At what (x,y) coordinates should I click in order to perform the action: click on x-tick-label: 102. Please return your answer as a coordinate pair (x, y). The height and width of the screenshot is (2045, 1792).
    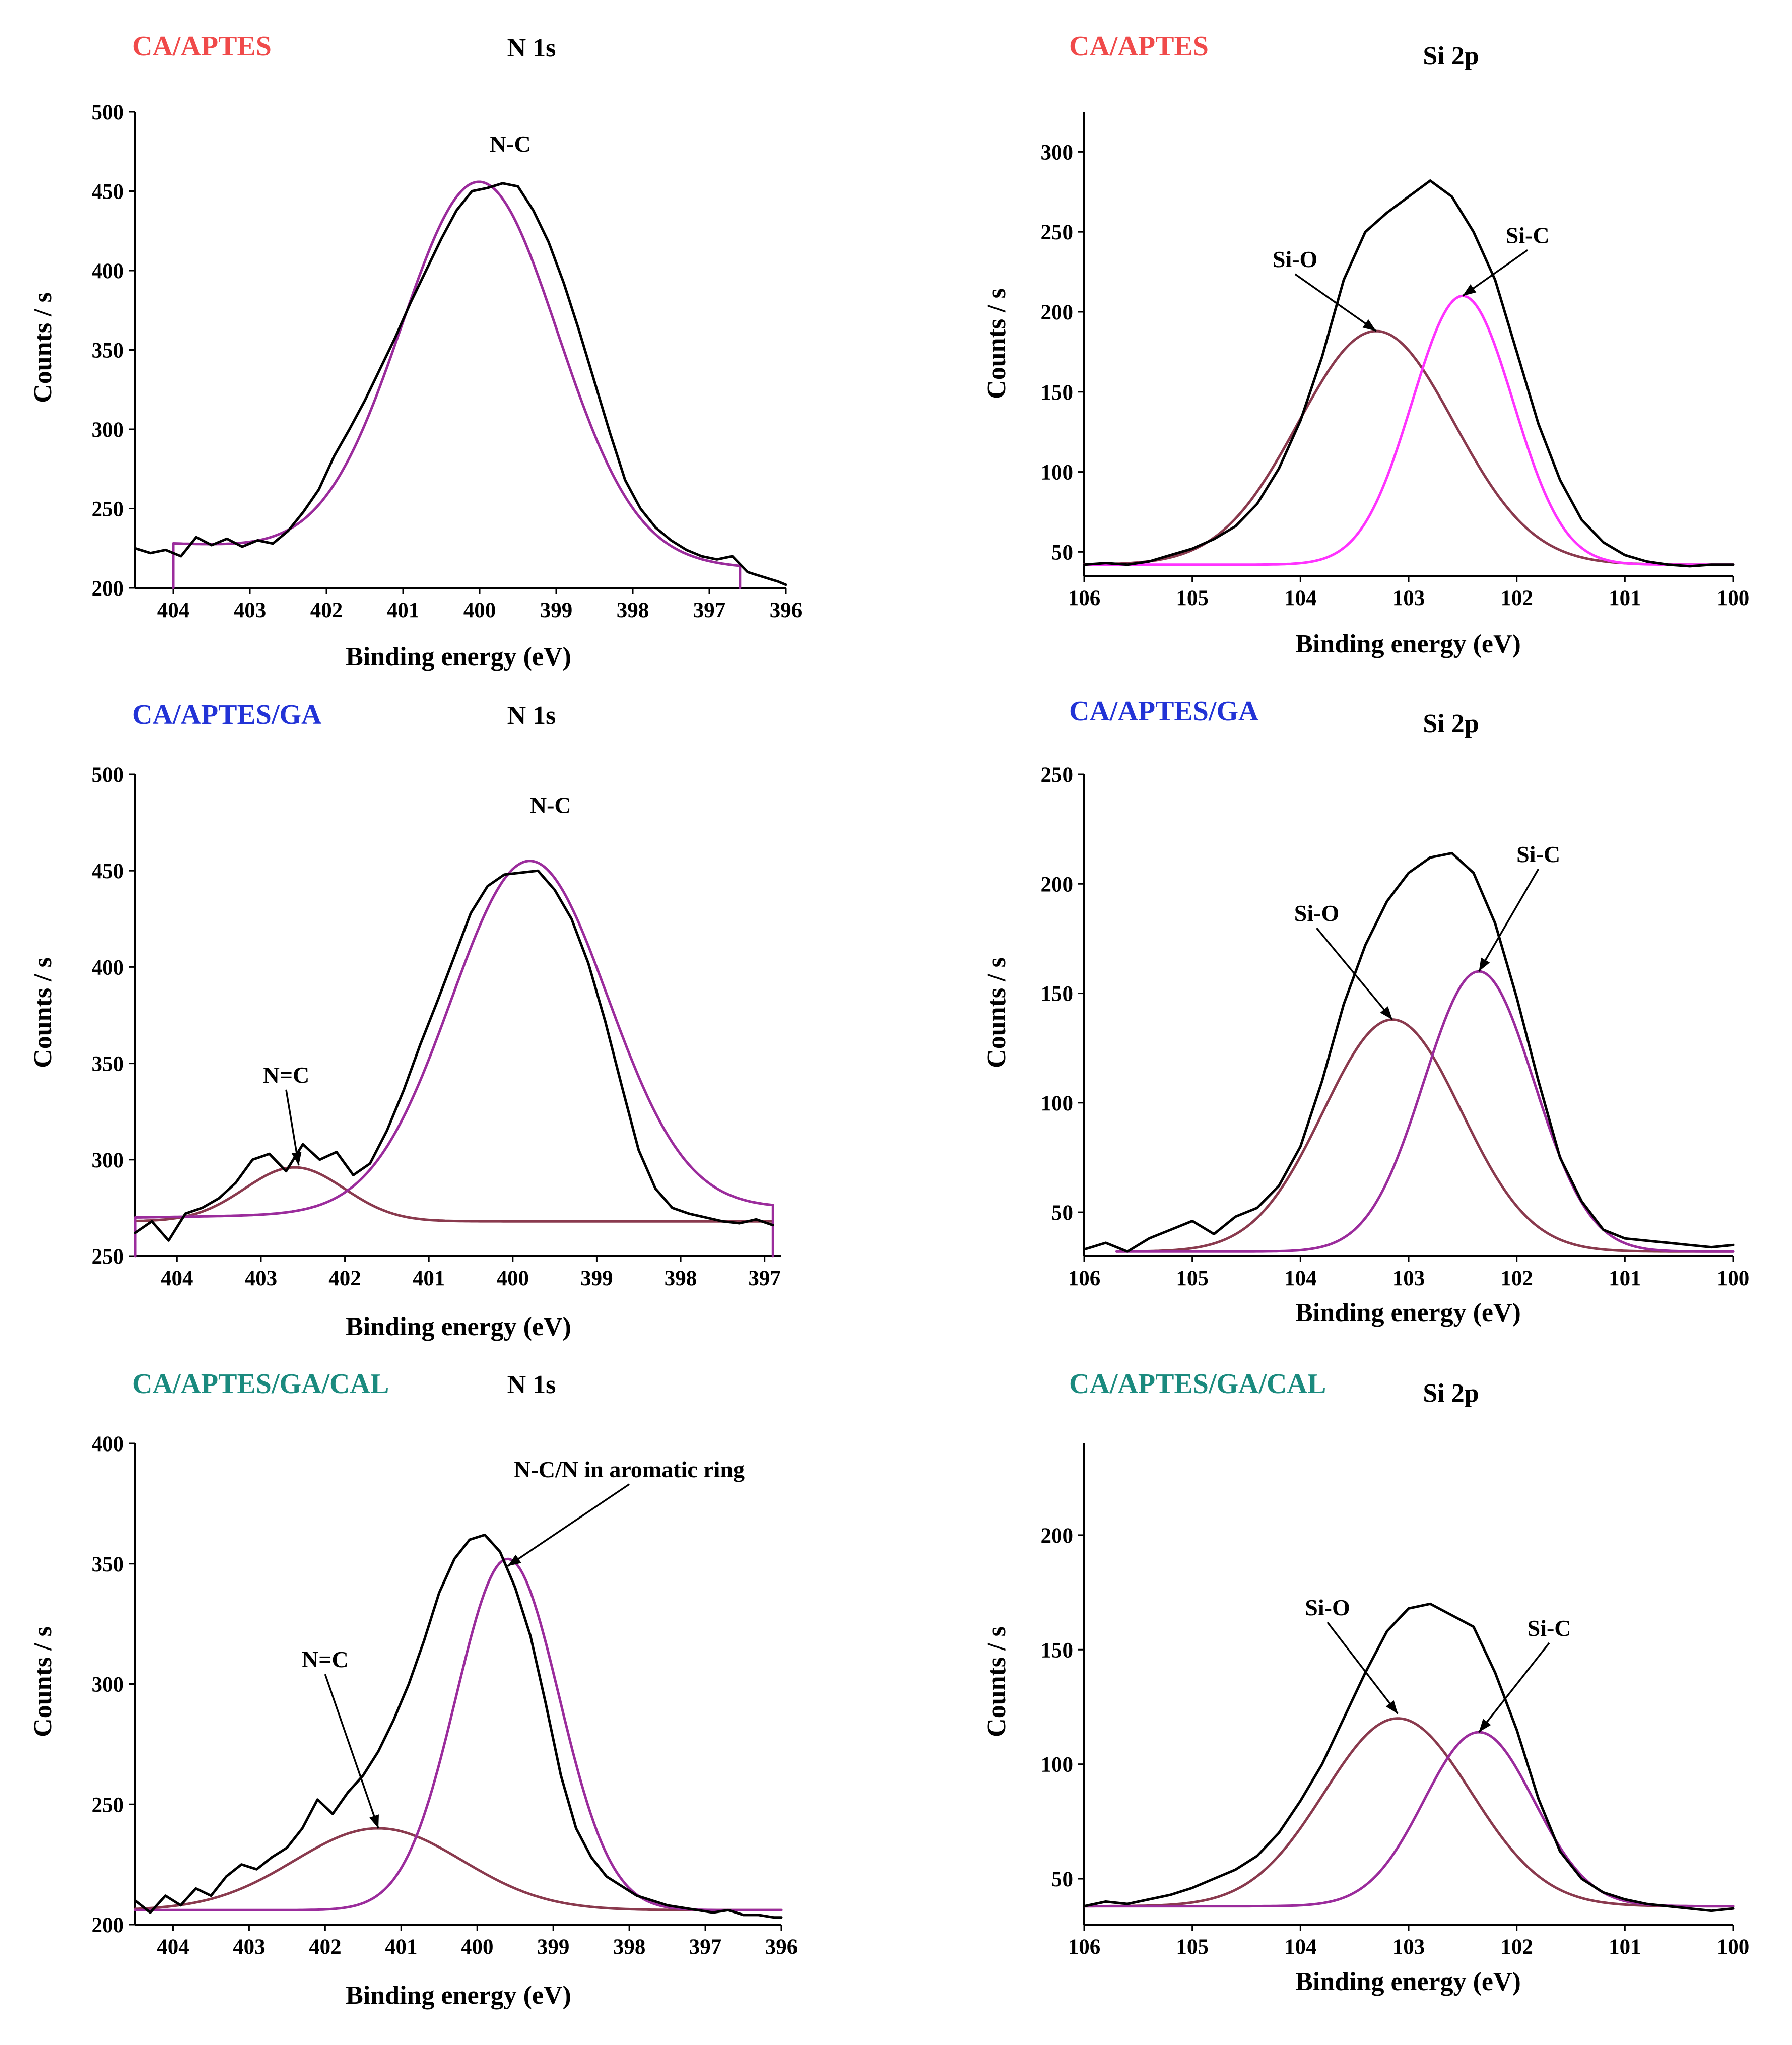
    Looking at the image, I should click on (1516, 598).